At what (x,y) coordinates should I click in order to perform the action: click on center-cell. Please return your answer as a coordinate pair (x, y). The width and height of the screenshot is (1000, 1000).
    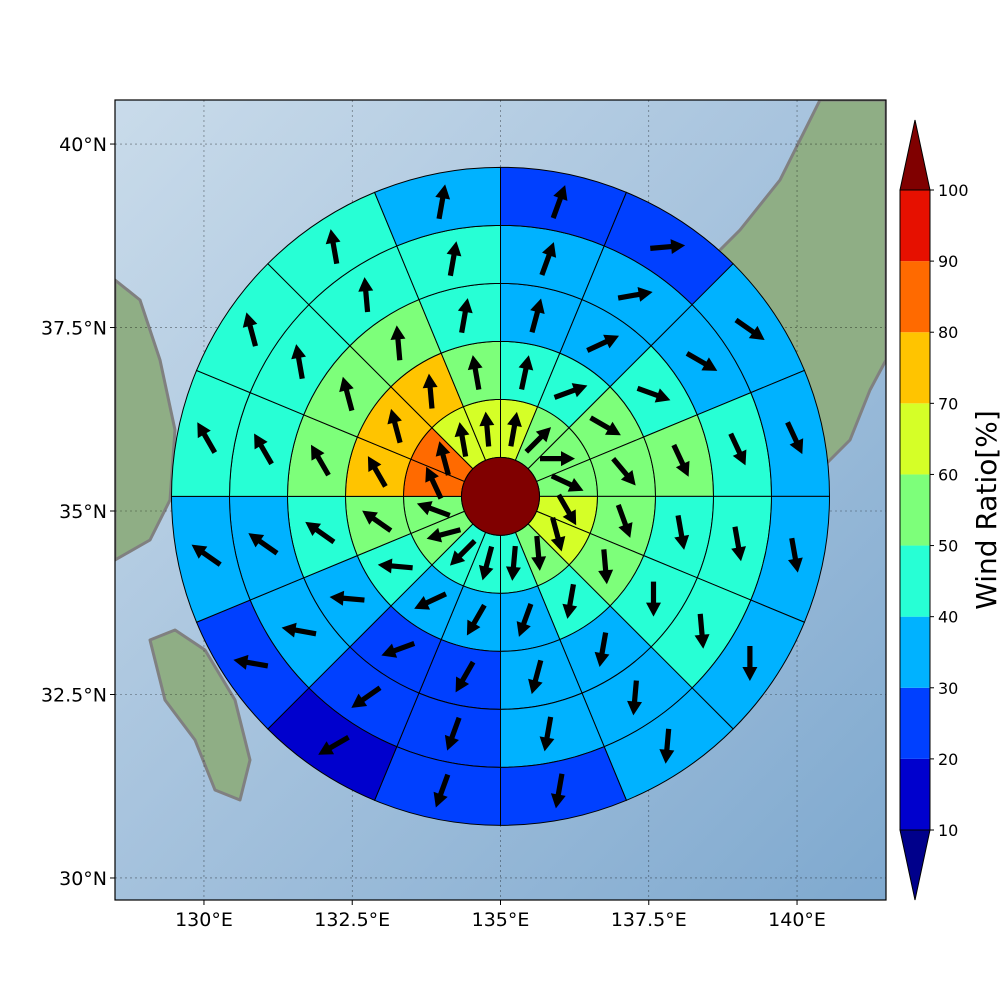
    Looking at the image, I should click on (500, 496).